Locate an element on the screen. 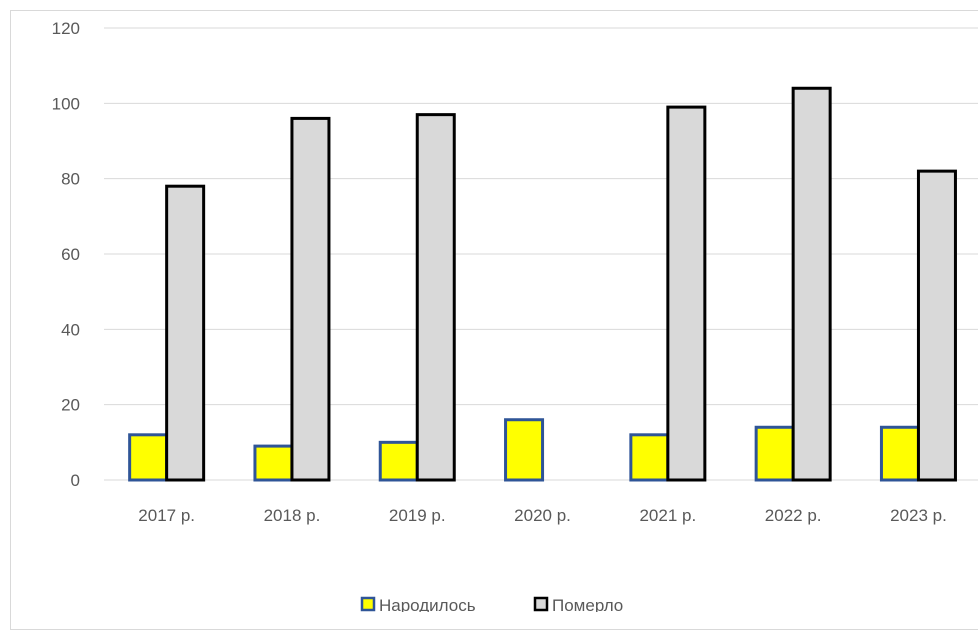 The image size is (978, 630). legend-label: Народилось is located at coordinates (427, 604).